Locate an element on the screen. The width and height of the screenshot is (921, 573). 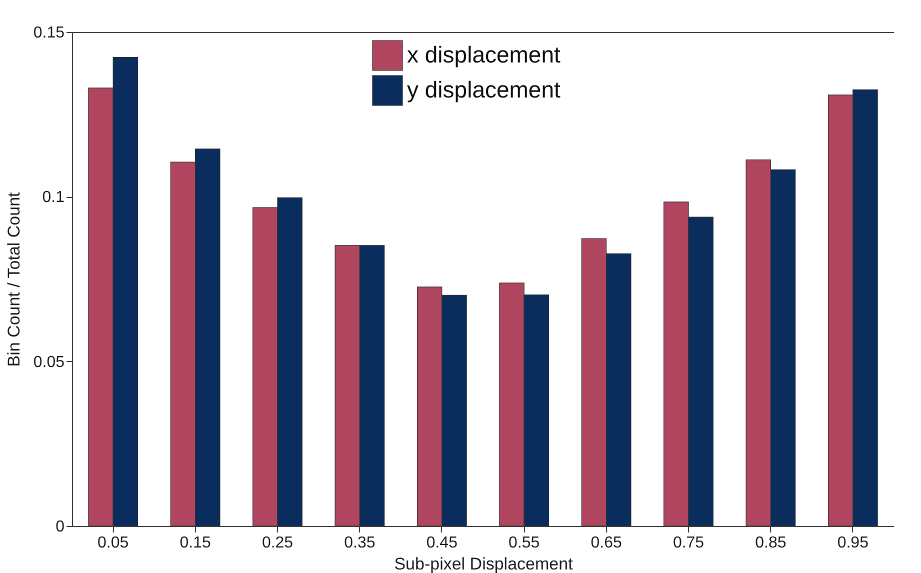
x-tick-label: 0.35 is located at coordinates (360, 543).